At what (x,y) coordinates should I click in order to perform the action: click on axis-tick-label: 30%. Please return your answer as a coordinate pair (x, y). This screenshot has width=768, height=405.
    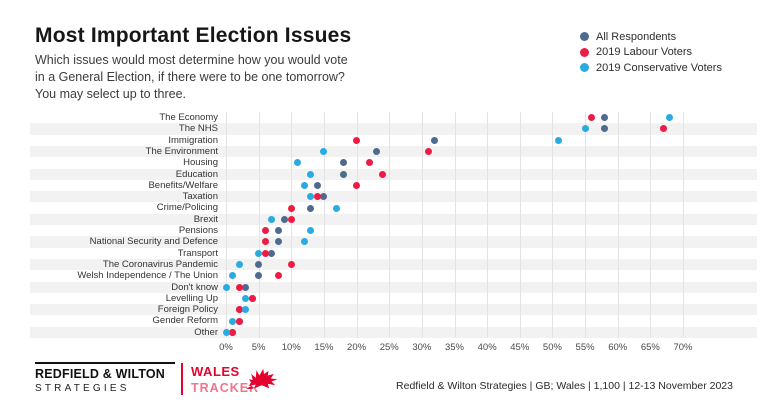
    Looking at the image, I should click on (422, 347).